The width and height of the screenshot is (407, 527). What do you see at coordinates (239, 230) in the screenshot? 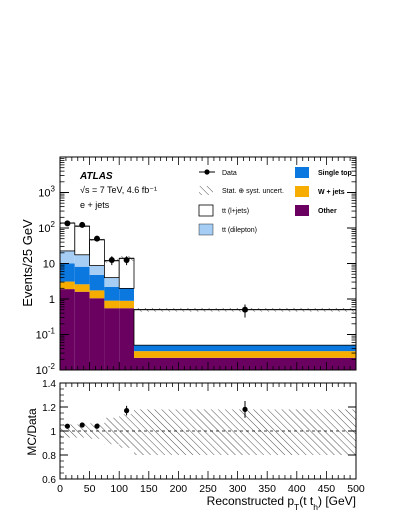
I see `svg-text: tt (dilepton)` at bounding box center [239, 230].